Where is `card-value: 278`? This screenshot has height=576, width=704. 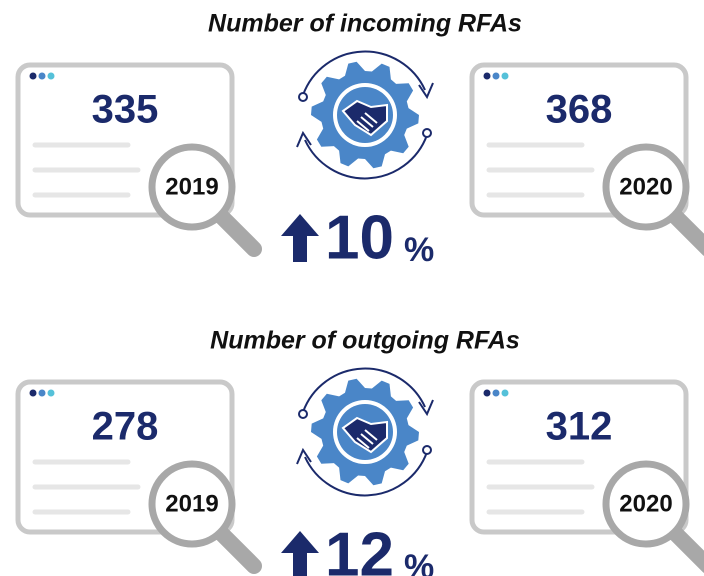 card-value: 278 is located at coordinates (125, 427).